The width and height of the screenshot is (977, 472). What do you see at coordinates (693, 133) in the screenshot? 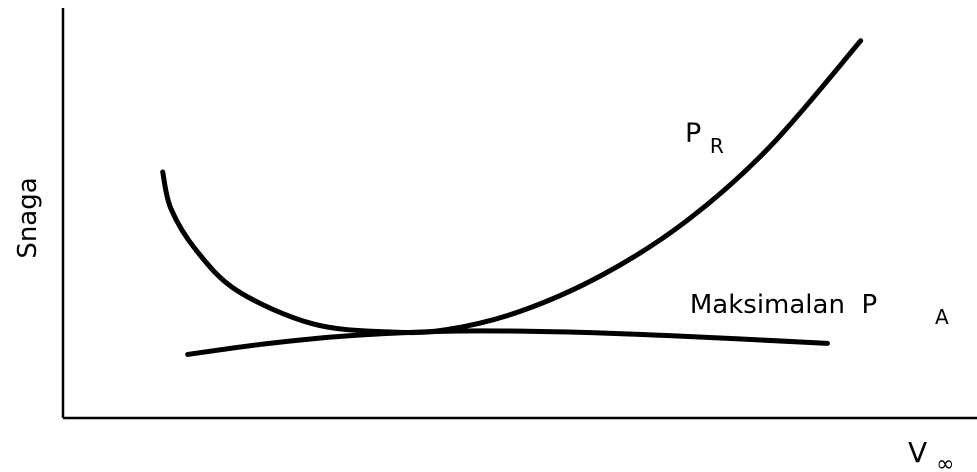
I see `series-label-pr-main: P` at bounding box center [693, 133].